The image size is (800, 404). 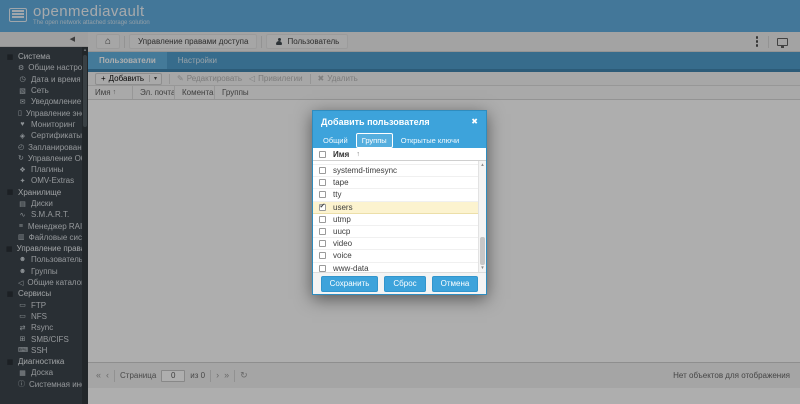 I want to click on sidebar-item-certificates: ◈ Сертификаты, so click(x=51, y=136).